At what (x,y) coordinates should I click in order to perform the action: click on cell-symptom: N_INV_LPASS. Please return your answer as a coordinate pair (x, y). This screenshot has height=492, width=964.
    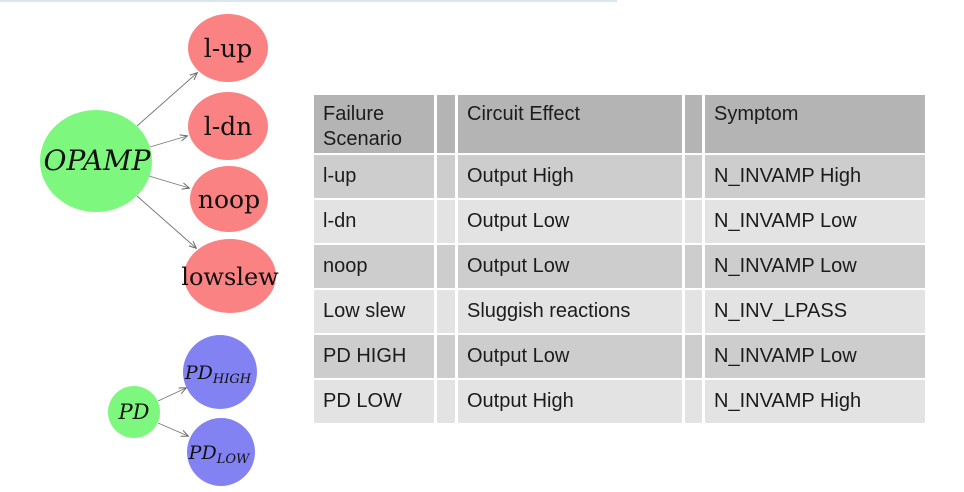
    Looking at the image, I should click on (815, 311).